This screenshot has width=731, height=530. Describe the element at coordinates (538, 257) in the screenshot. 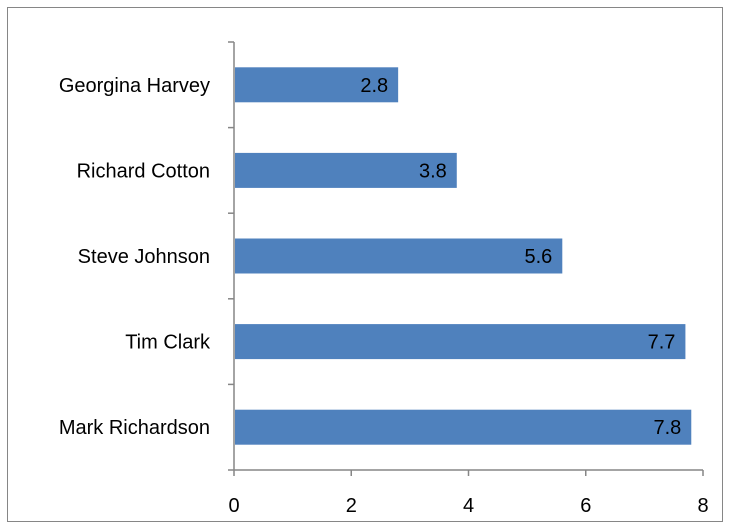

I see `bar-value-label: 5.6` at that location.